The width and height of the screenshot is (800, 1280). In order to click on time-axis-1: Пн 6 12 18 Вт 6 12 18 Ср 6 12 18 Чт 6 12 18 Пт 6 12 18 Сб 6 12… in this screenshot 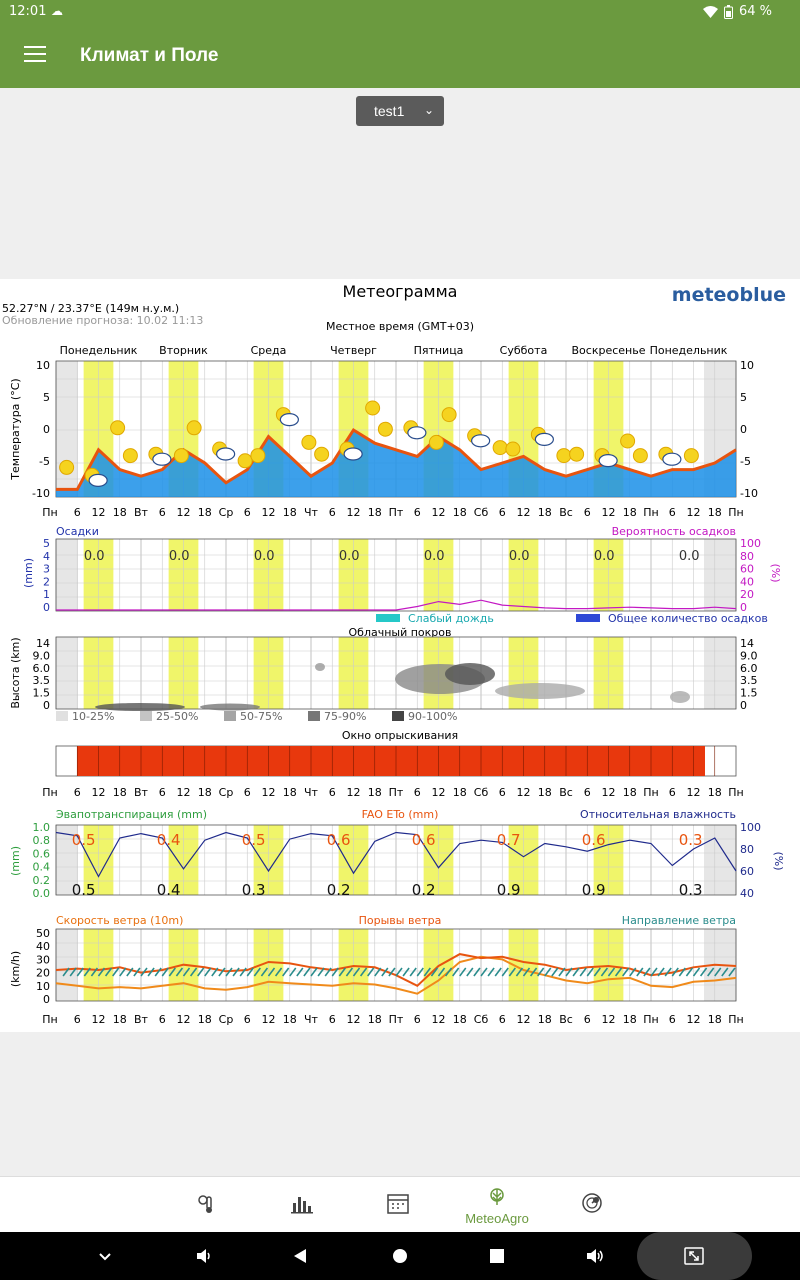, I will do `click(392, 512)`.